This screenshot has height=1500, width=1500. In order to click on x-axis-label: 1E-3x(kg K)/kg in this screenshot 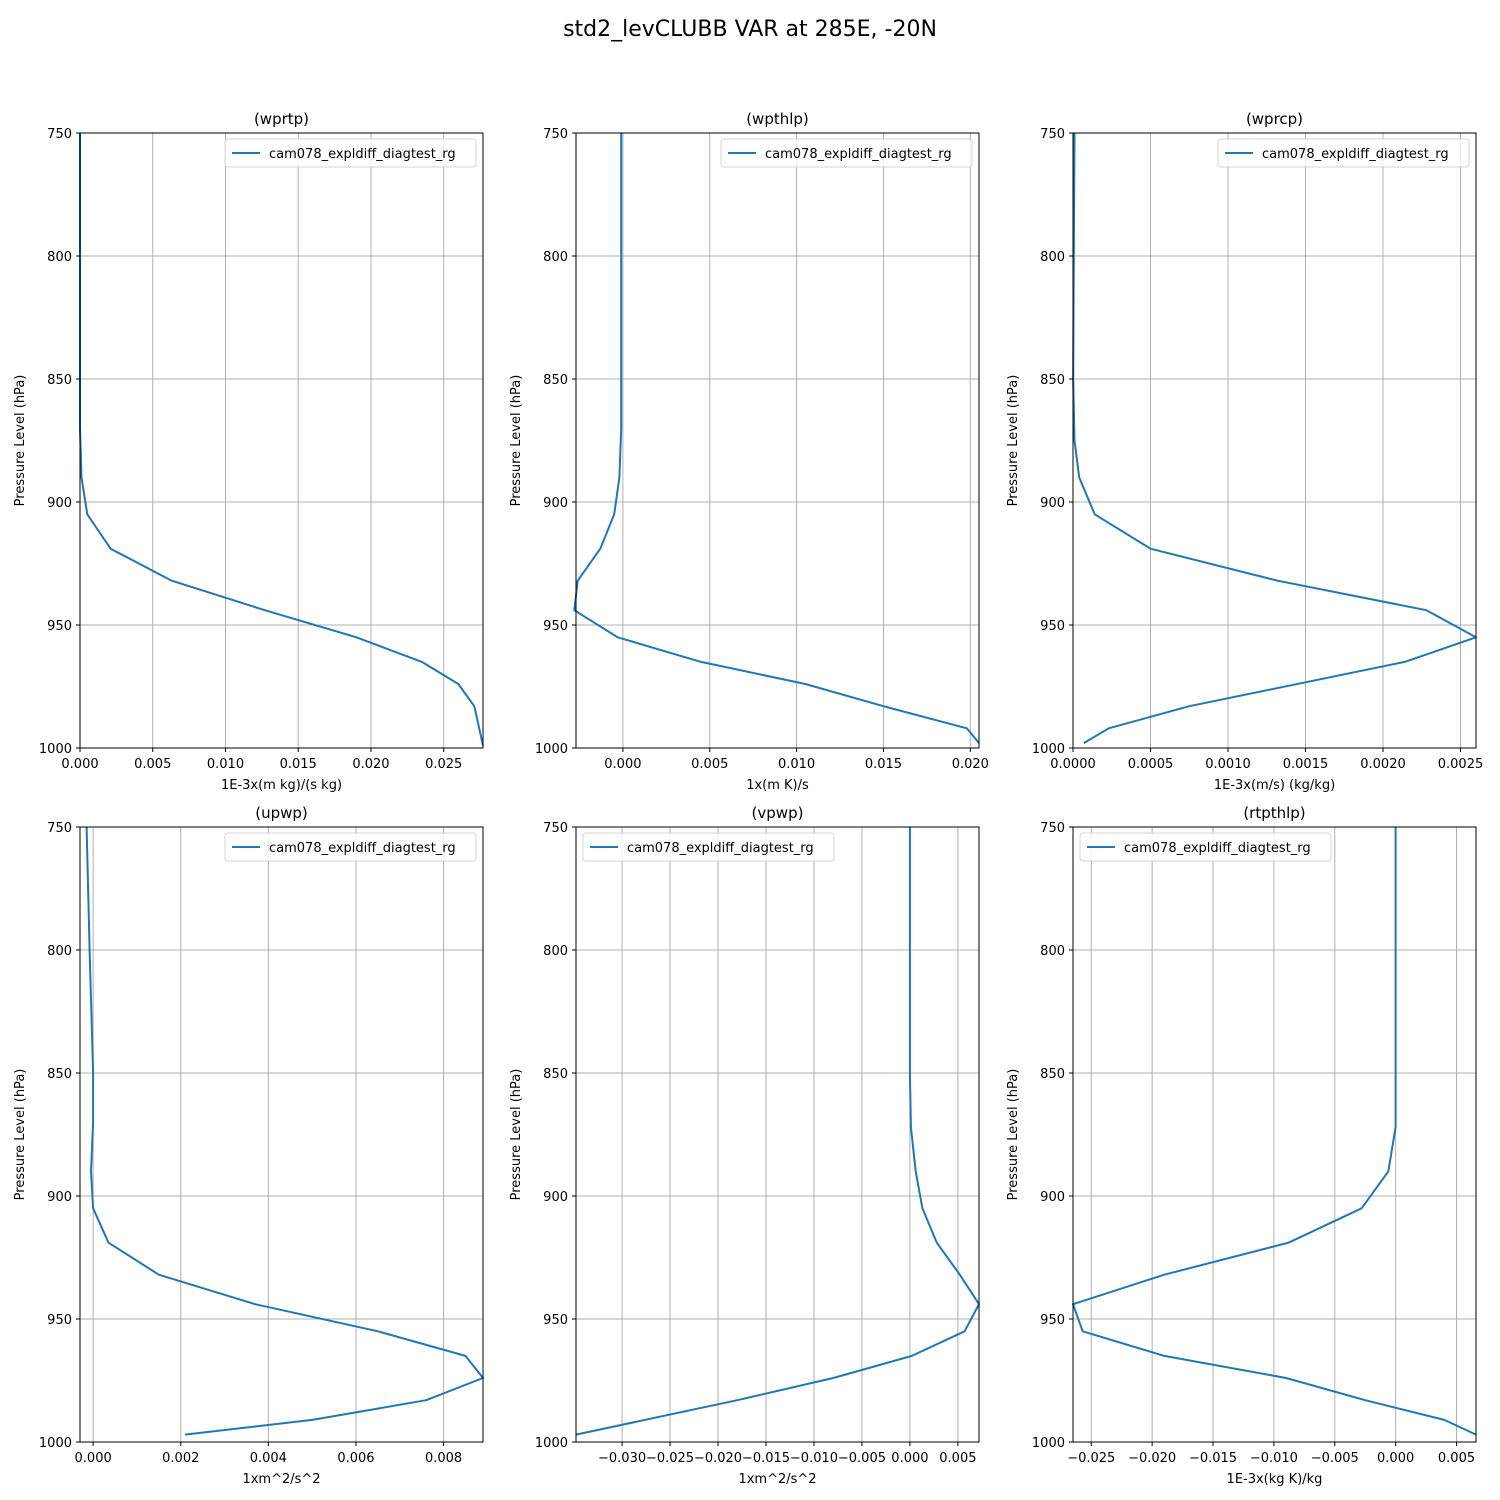, I will do `click(1275, 1479)`.